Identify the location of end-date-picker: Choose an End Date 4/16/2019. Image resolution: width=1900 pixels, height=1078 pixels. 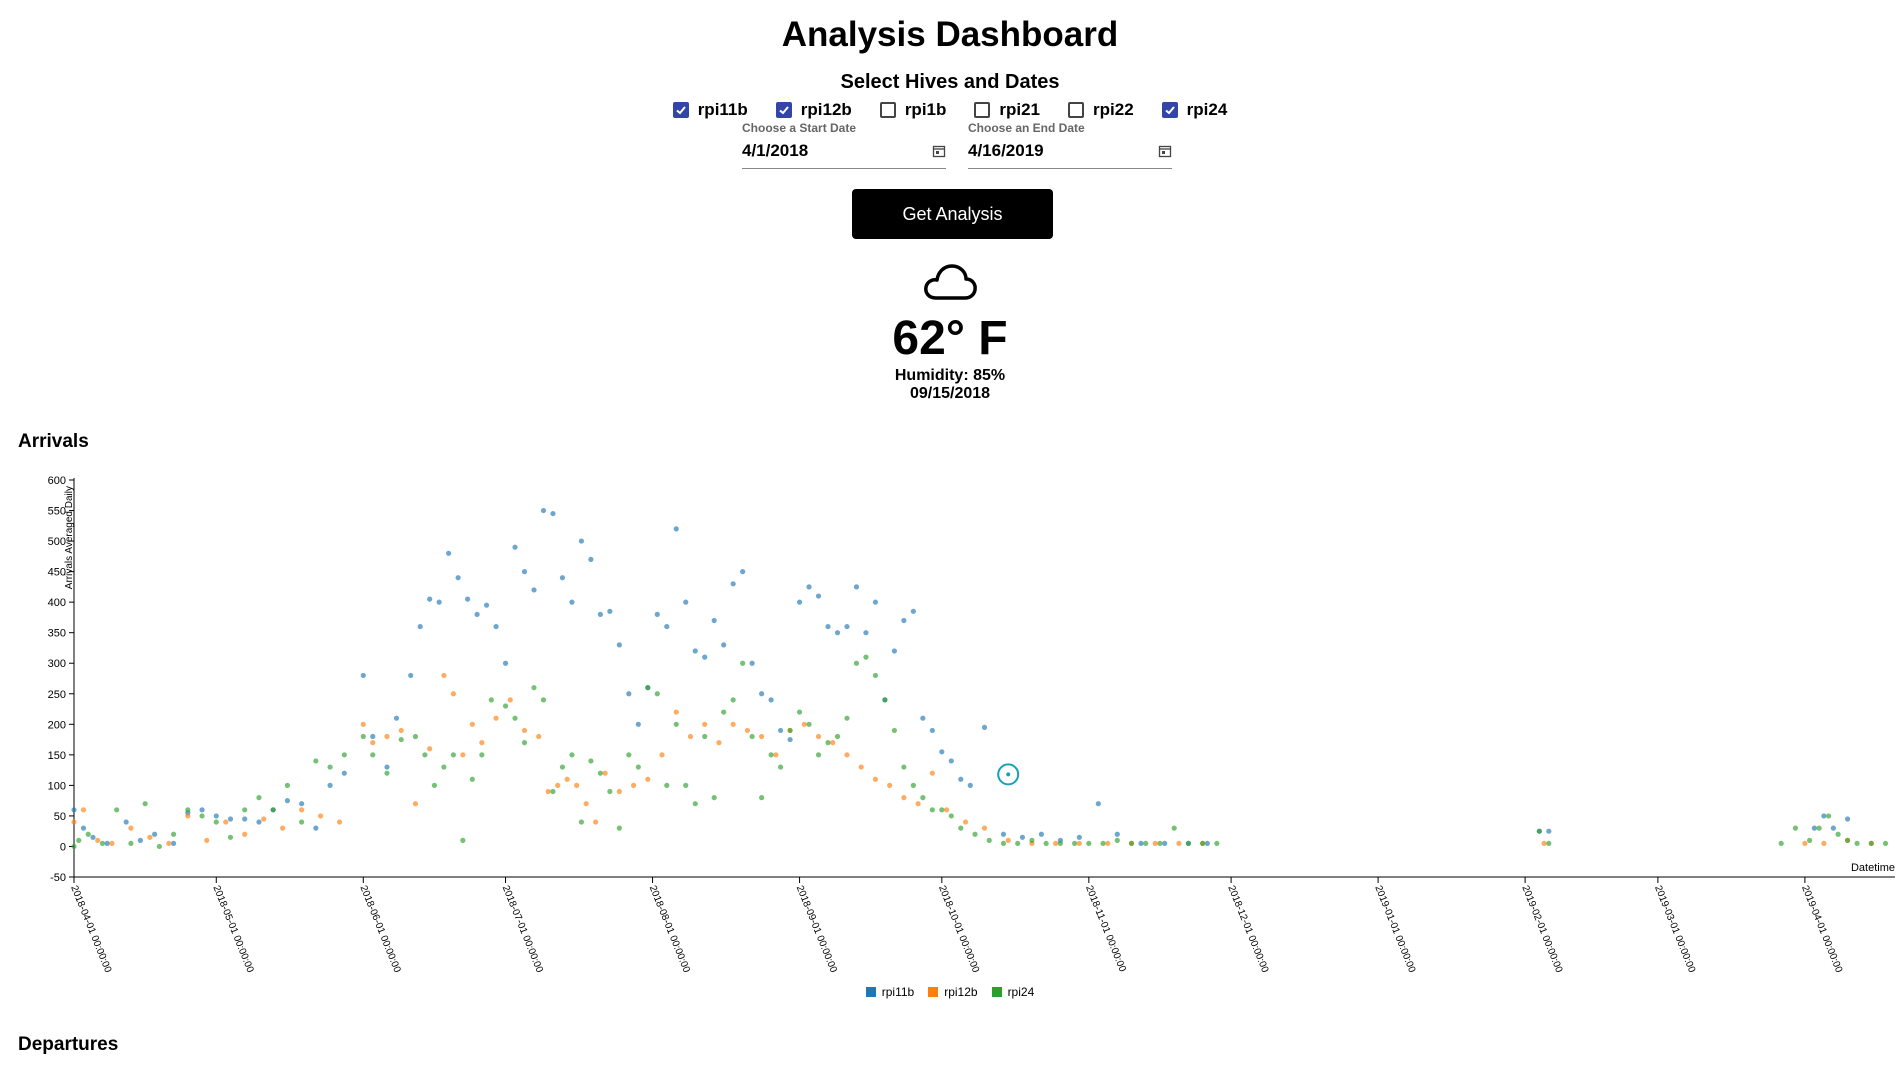
(1070, 145).